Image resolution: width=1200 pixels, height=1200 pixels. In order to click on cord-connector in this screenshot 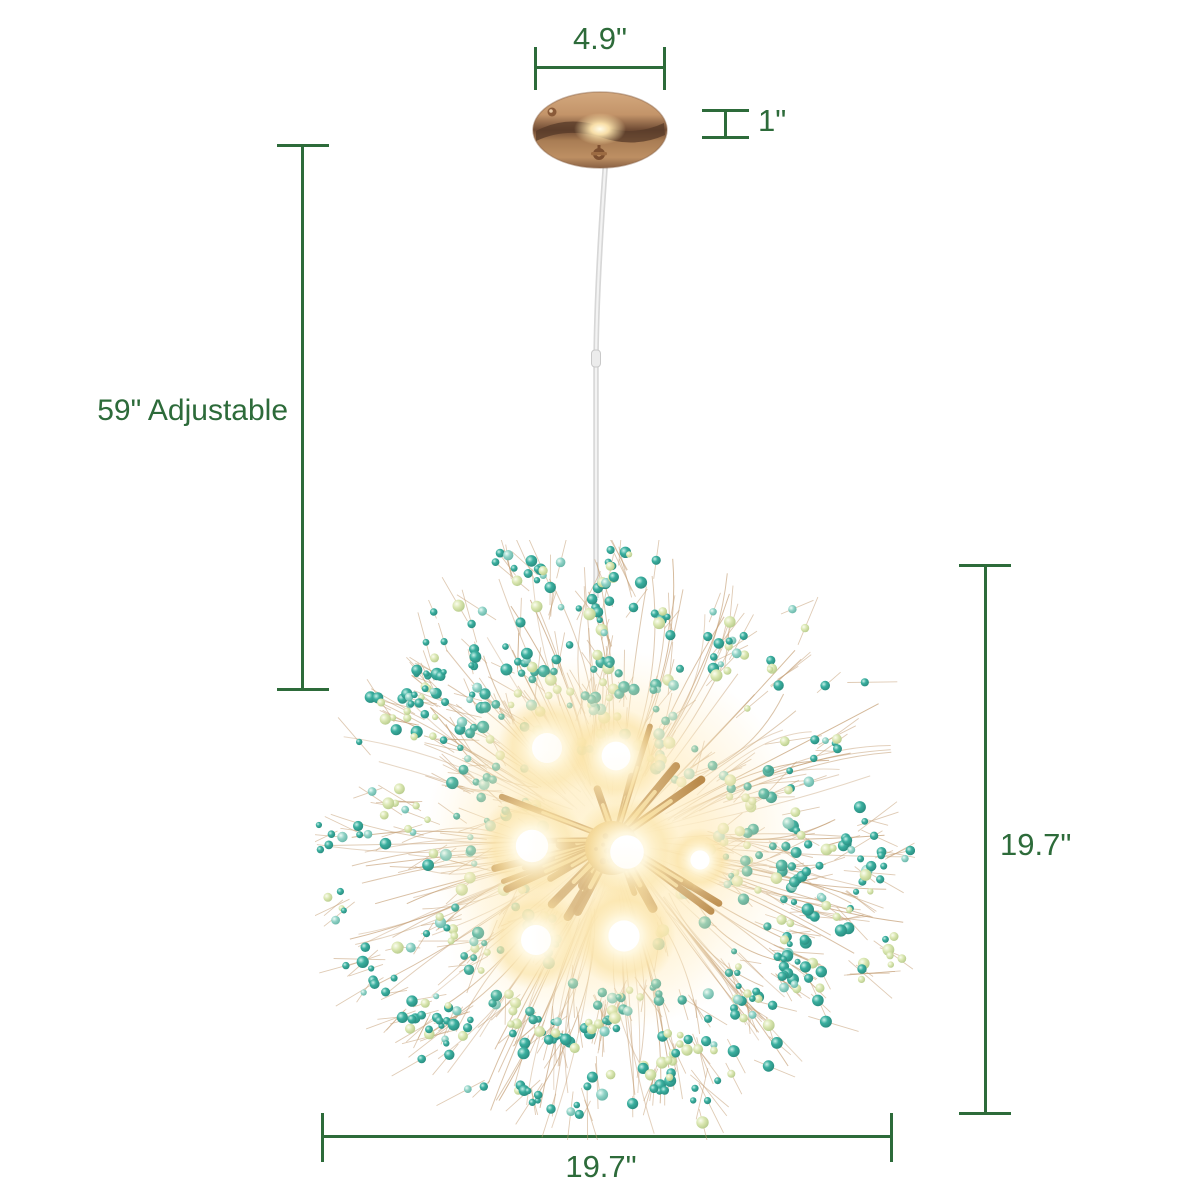, I will do `click(596, 358)`.